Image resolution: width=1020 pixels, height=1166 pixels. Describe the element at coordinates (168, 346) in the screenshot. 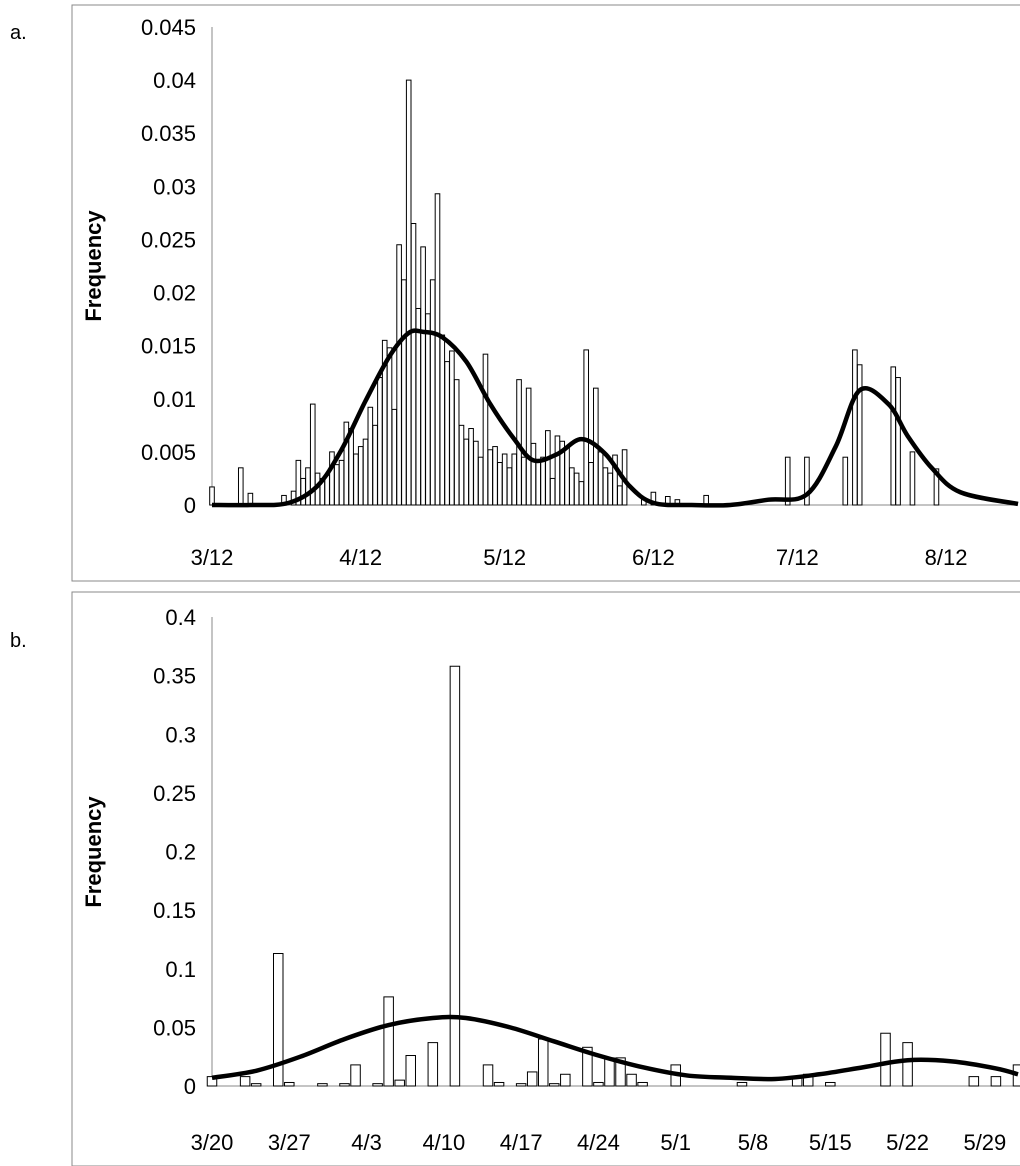

I see `y-tick-label: 0.015` at that location.